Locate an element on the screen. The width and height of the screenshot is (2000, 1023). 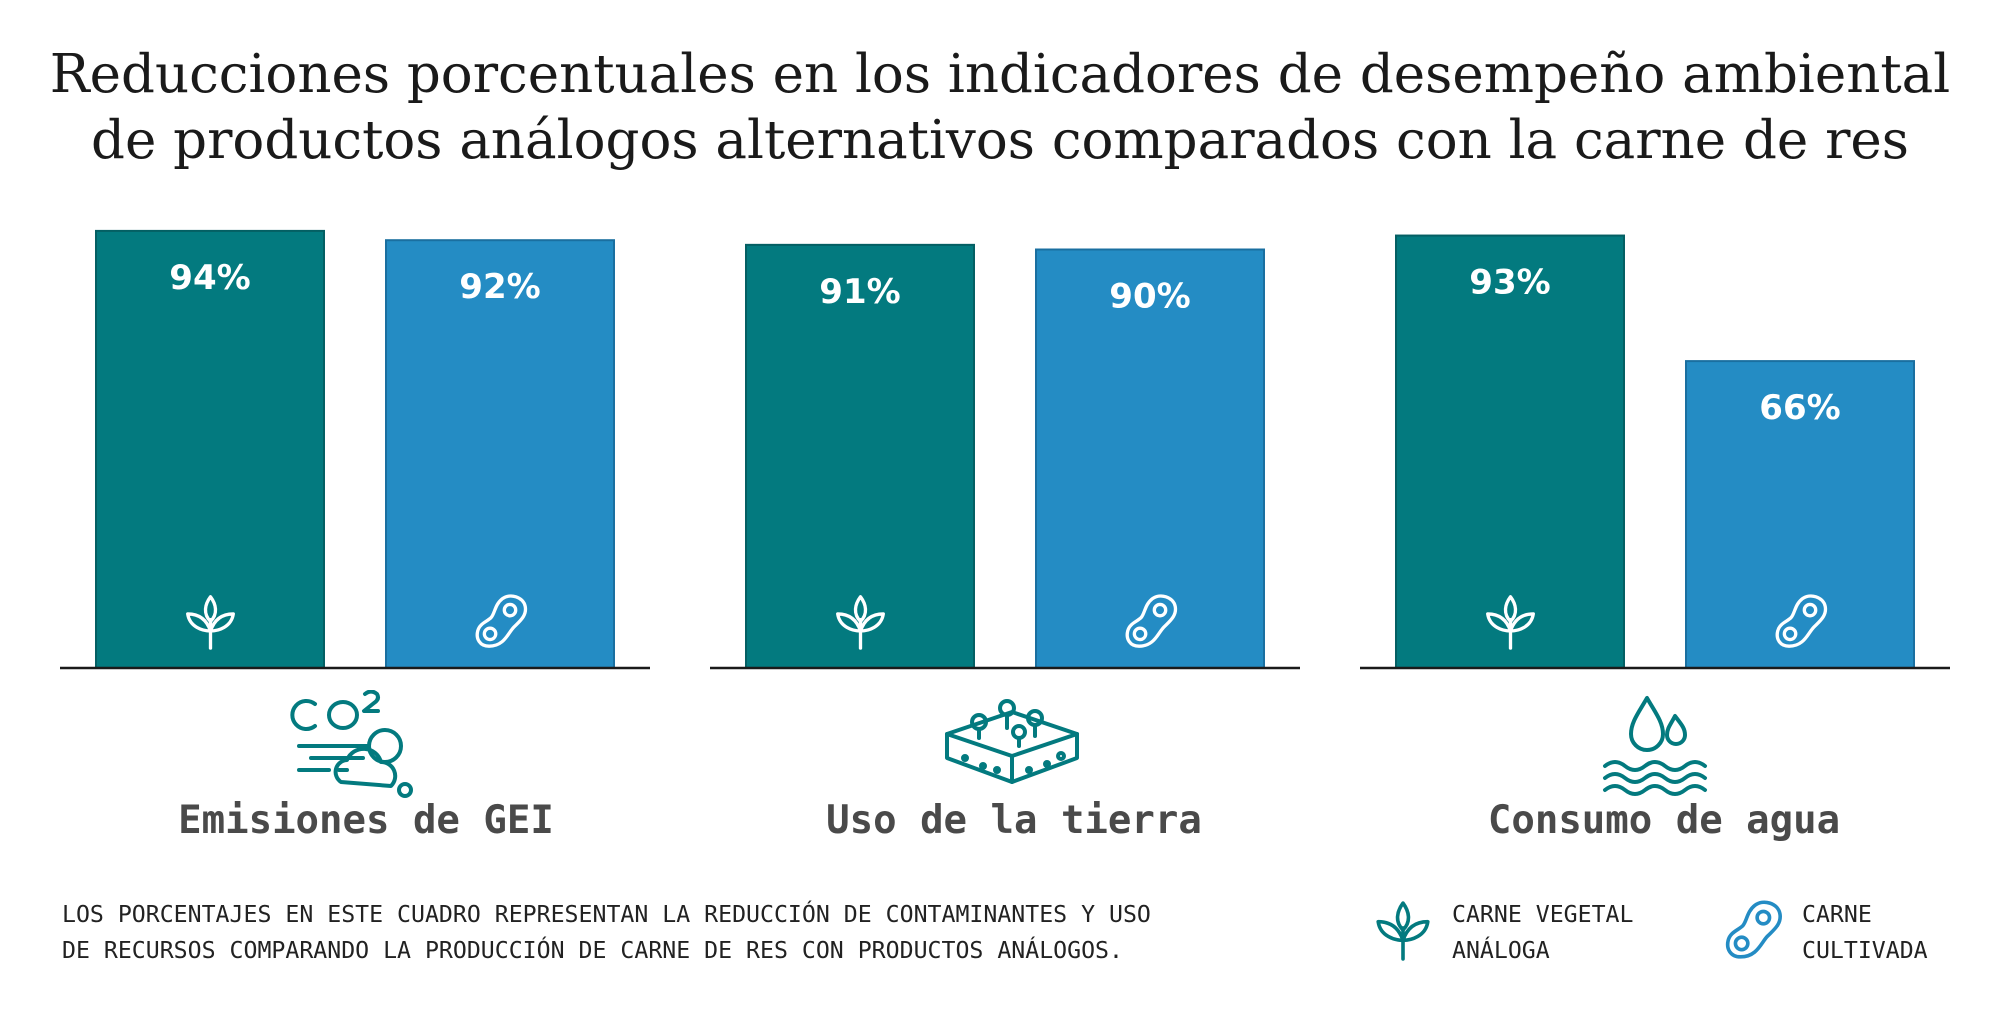
bar-value-label: 93% is located at coordinates (1509, 283).